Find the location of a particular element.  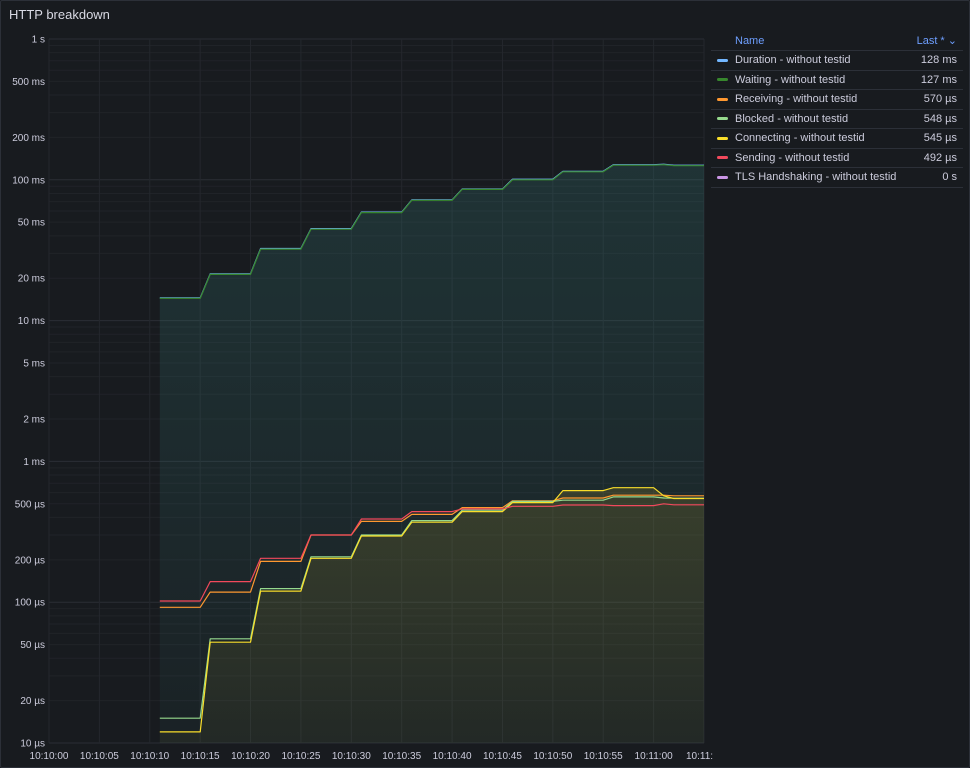

y-tick-label: 10 ms is located at coordinates (31, 321).